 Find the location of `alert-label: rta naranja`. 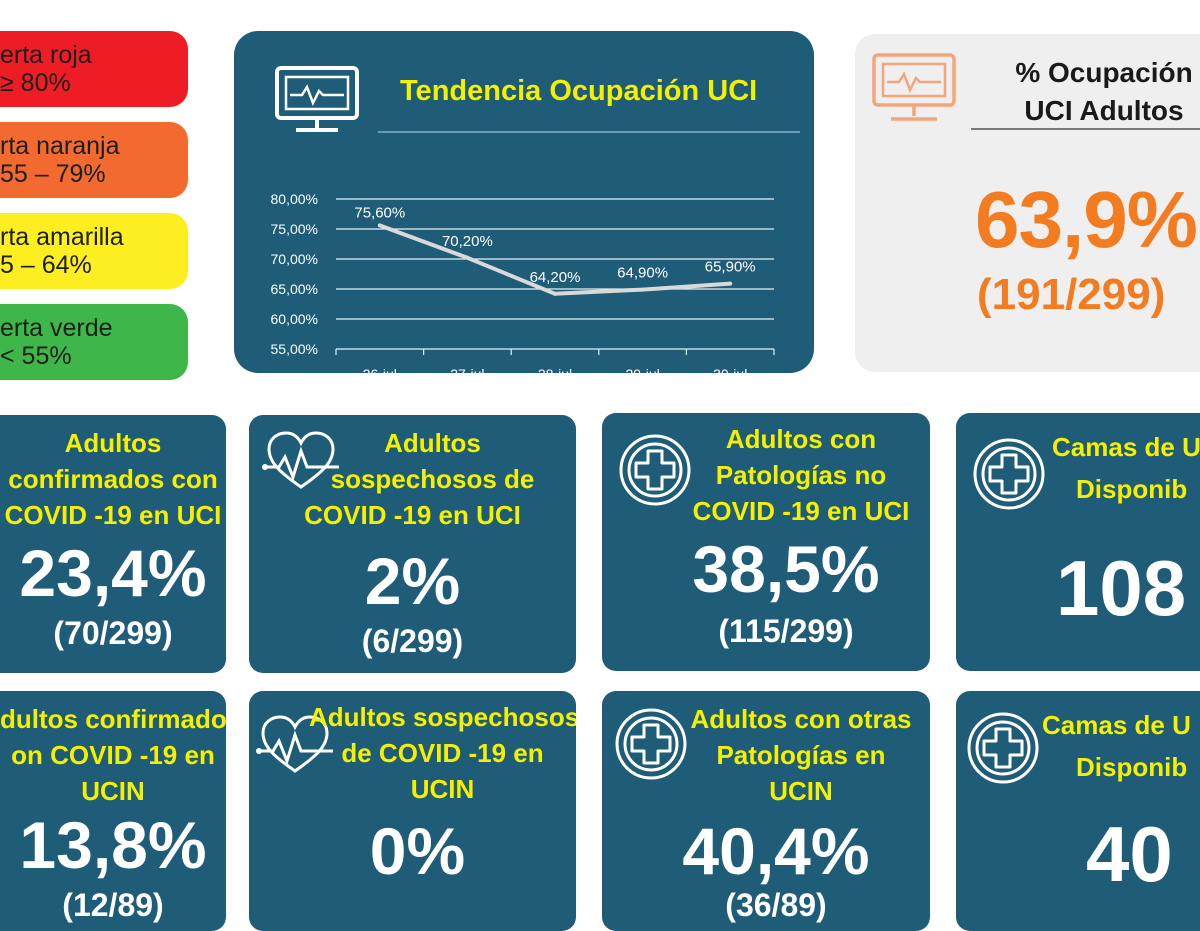

alert-label: rta naranja is located at coordinates (60, 146).